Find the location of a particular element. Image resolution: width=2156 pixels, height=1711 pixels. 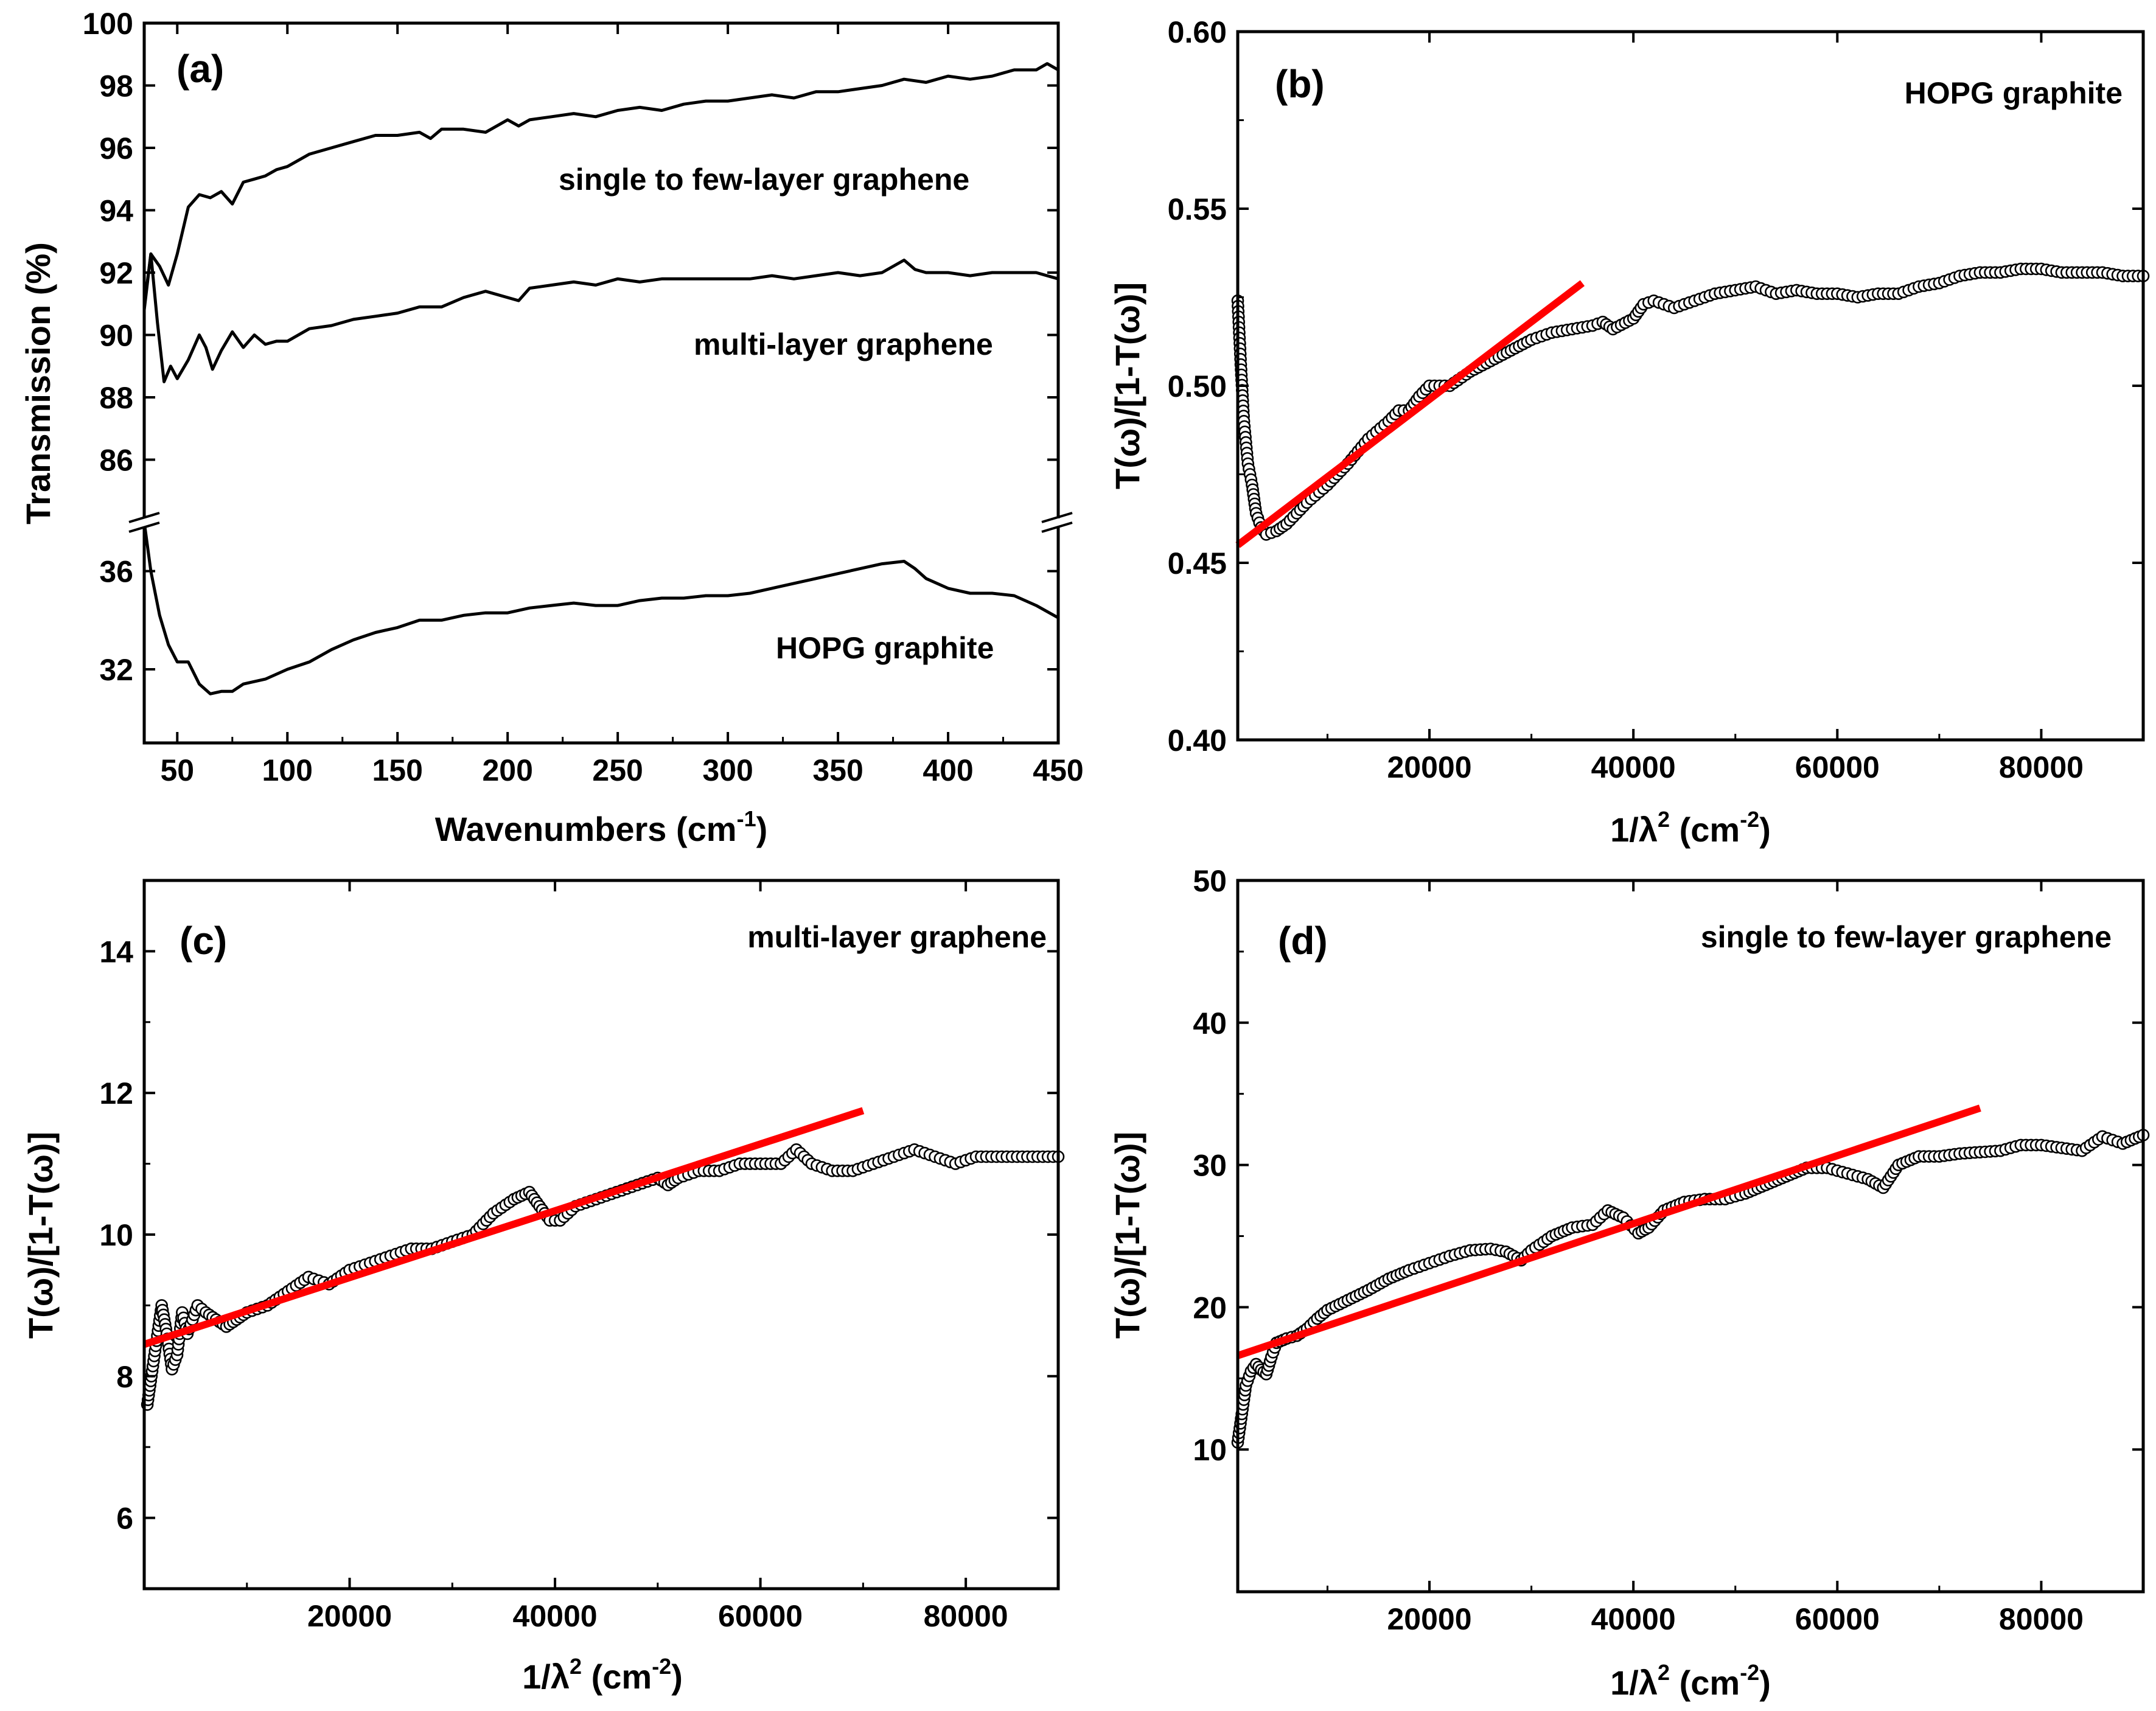

x-tick-label: 150 is located at coordinates (397, 770).